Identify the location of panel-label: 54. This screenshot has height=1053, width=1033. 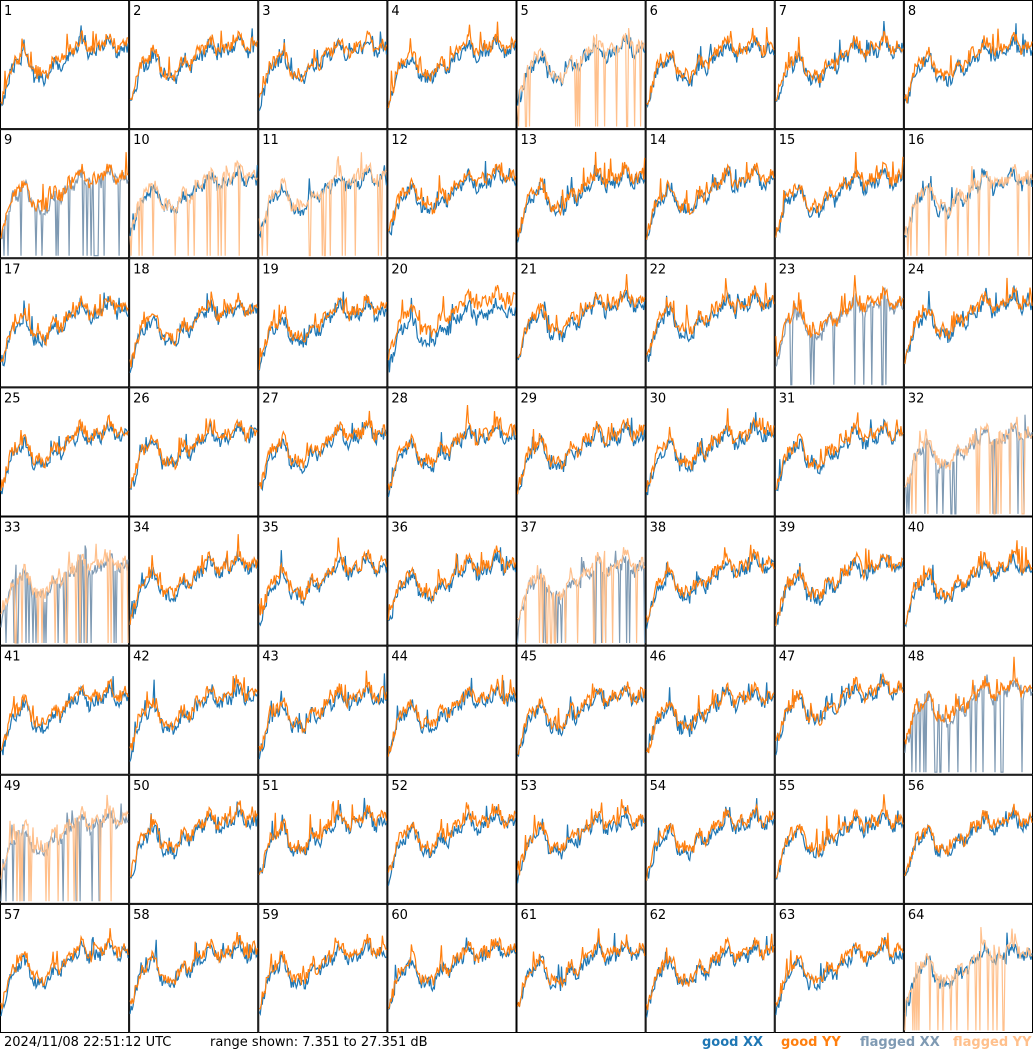
(658, 786).